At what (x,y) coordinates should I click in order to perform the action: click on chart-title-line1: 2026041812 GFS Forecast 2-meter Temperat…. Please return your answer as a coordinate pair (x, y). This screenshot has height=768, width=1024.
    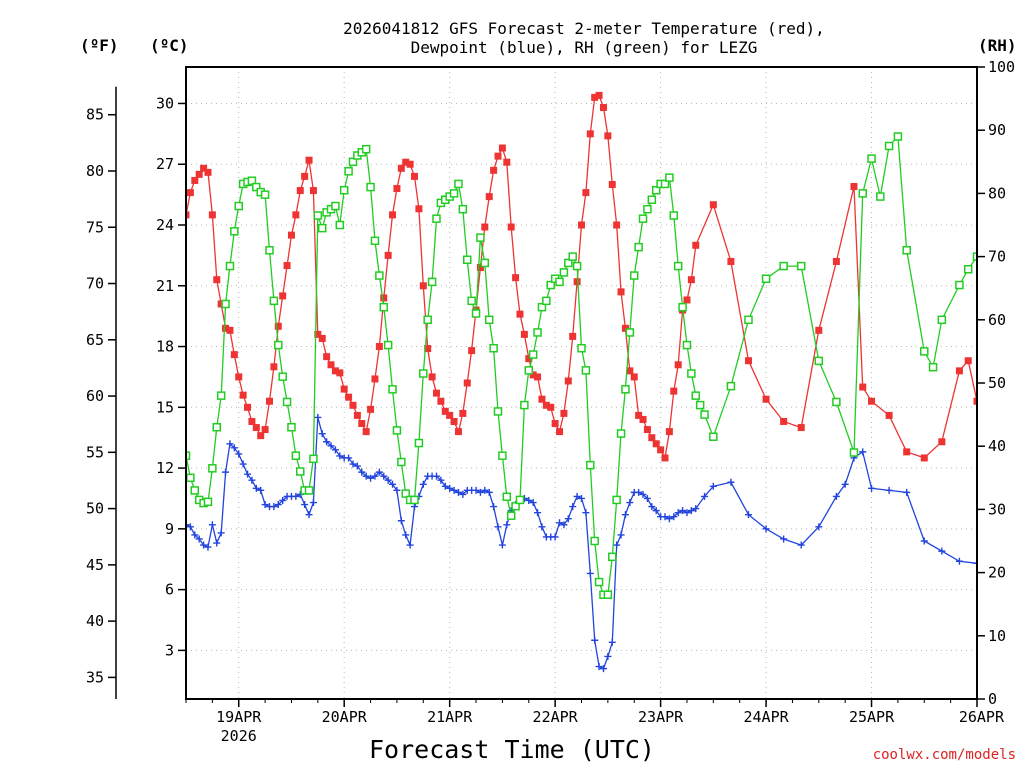
    Looking at the image, I should click on (584, 28).